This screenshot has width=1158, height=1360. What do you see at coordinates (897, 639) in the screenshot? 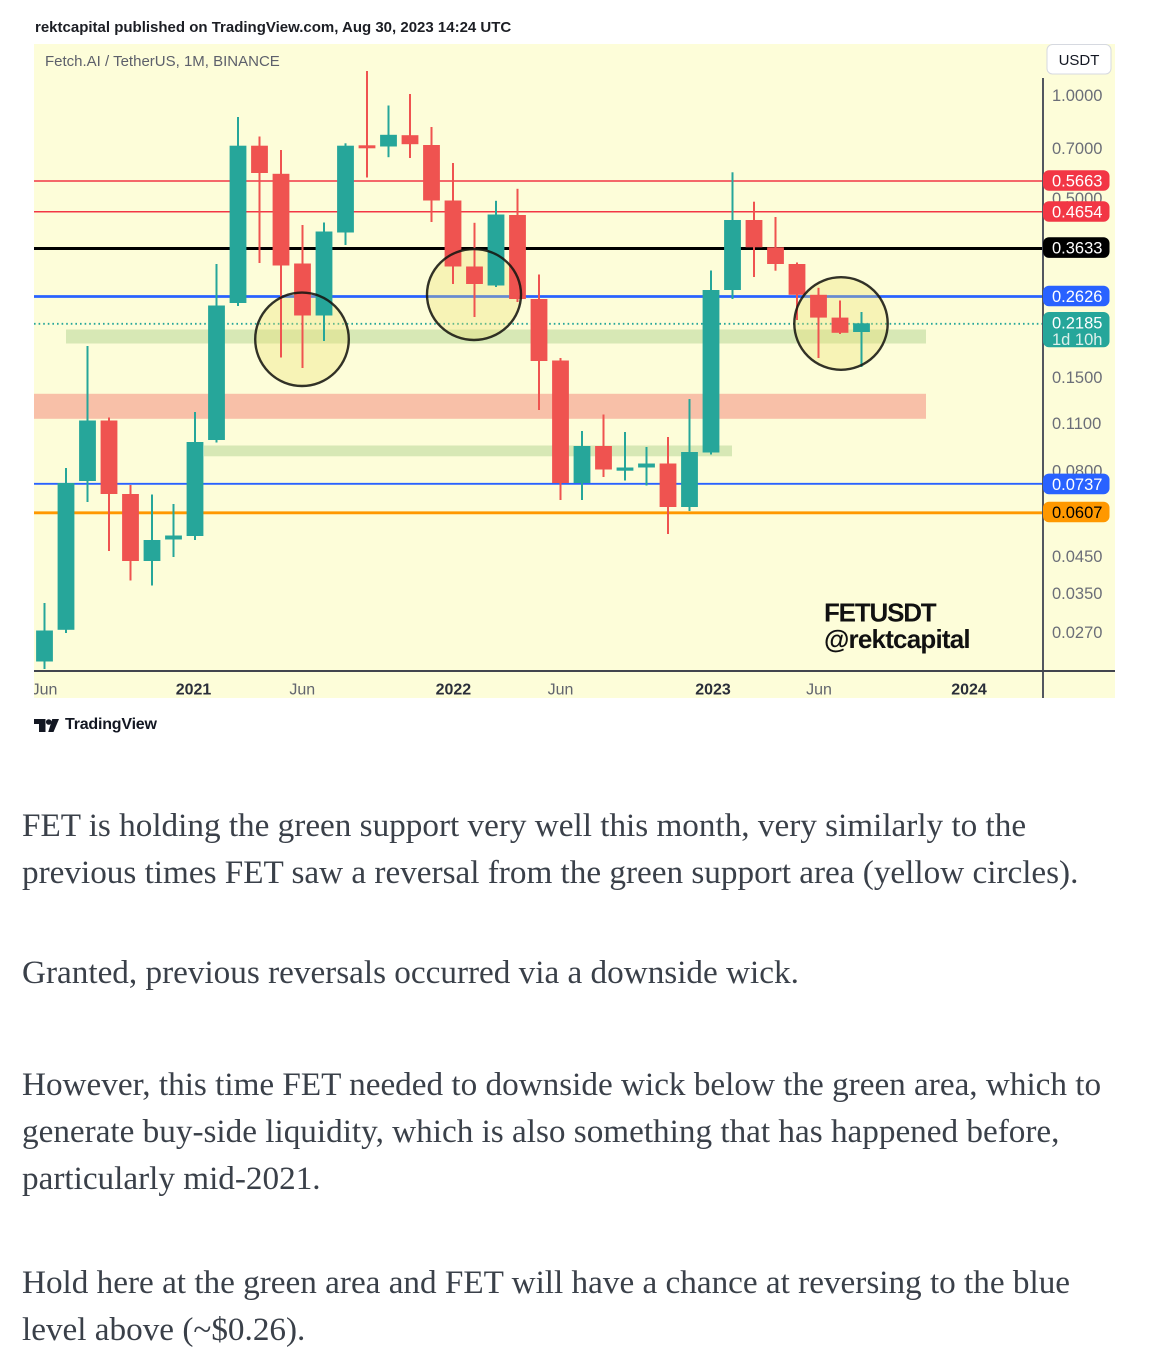
I see `svg-text: @rektcapital` at bounding box center [897, 639].